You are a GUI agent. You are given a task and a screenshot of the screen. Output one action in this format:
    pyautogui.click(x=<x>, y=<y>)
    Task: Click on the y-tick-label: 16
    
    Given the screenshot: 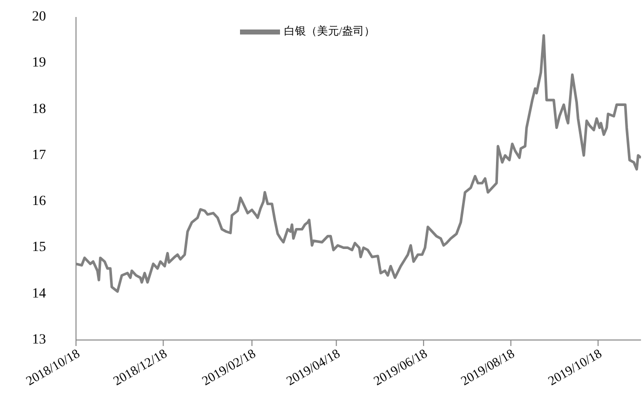 What is the action you would take?
    pyautogui.click(x=39, y=202)
    